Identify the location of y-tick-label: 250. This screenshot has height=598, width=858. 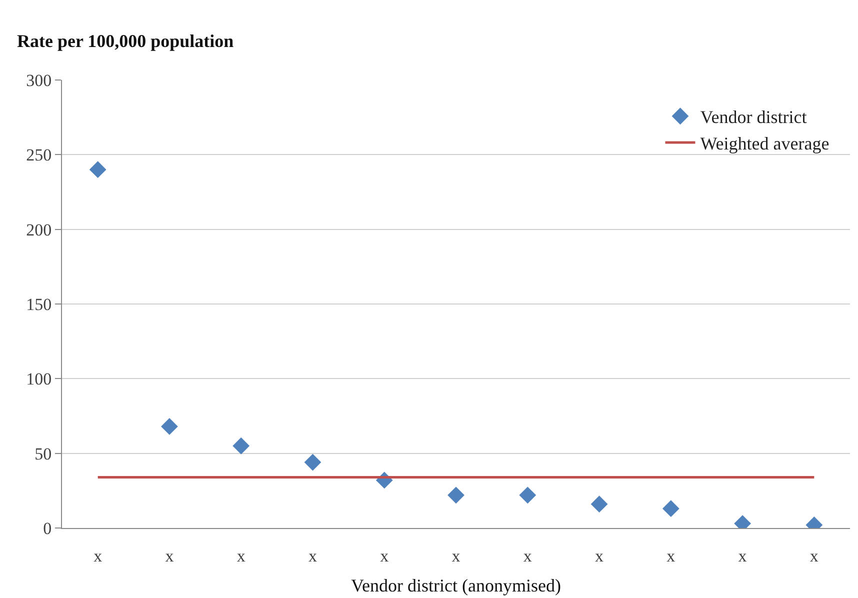
(39, 155).